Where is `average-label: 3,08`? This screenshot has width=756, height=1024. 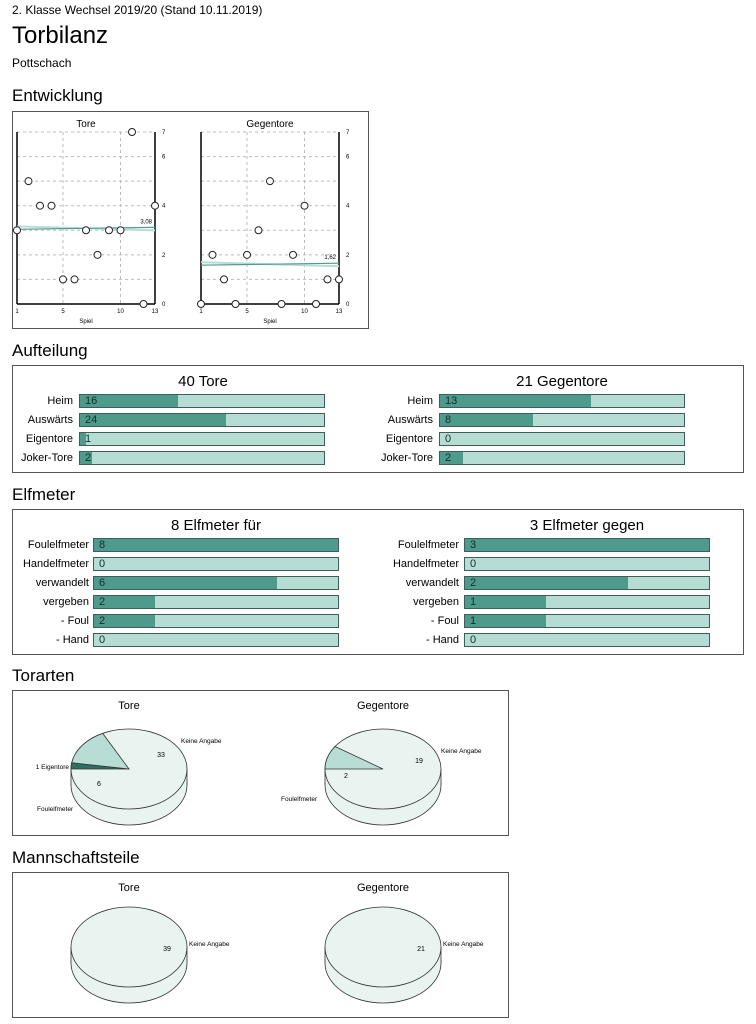
average-label: 3,08 is located at coordinates (146, 222).